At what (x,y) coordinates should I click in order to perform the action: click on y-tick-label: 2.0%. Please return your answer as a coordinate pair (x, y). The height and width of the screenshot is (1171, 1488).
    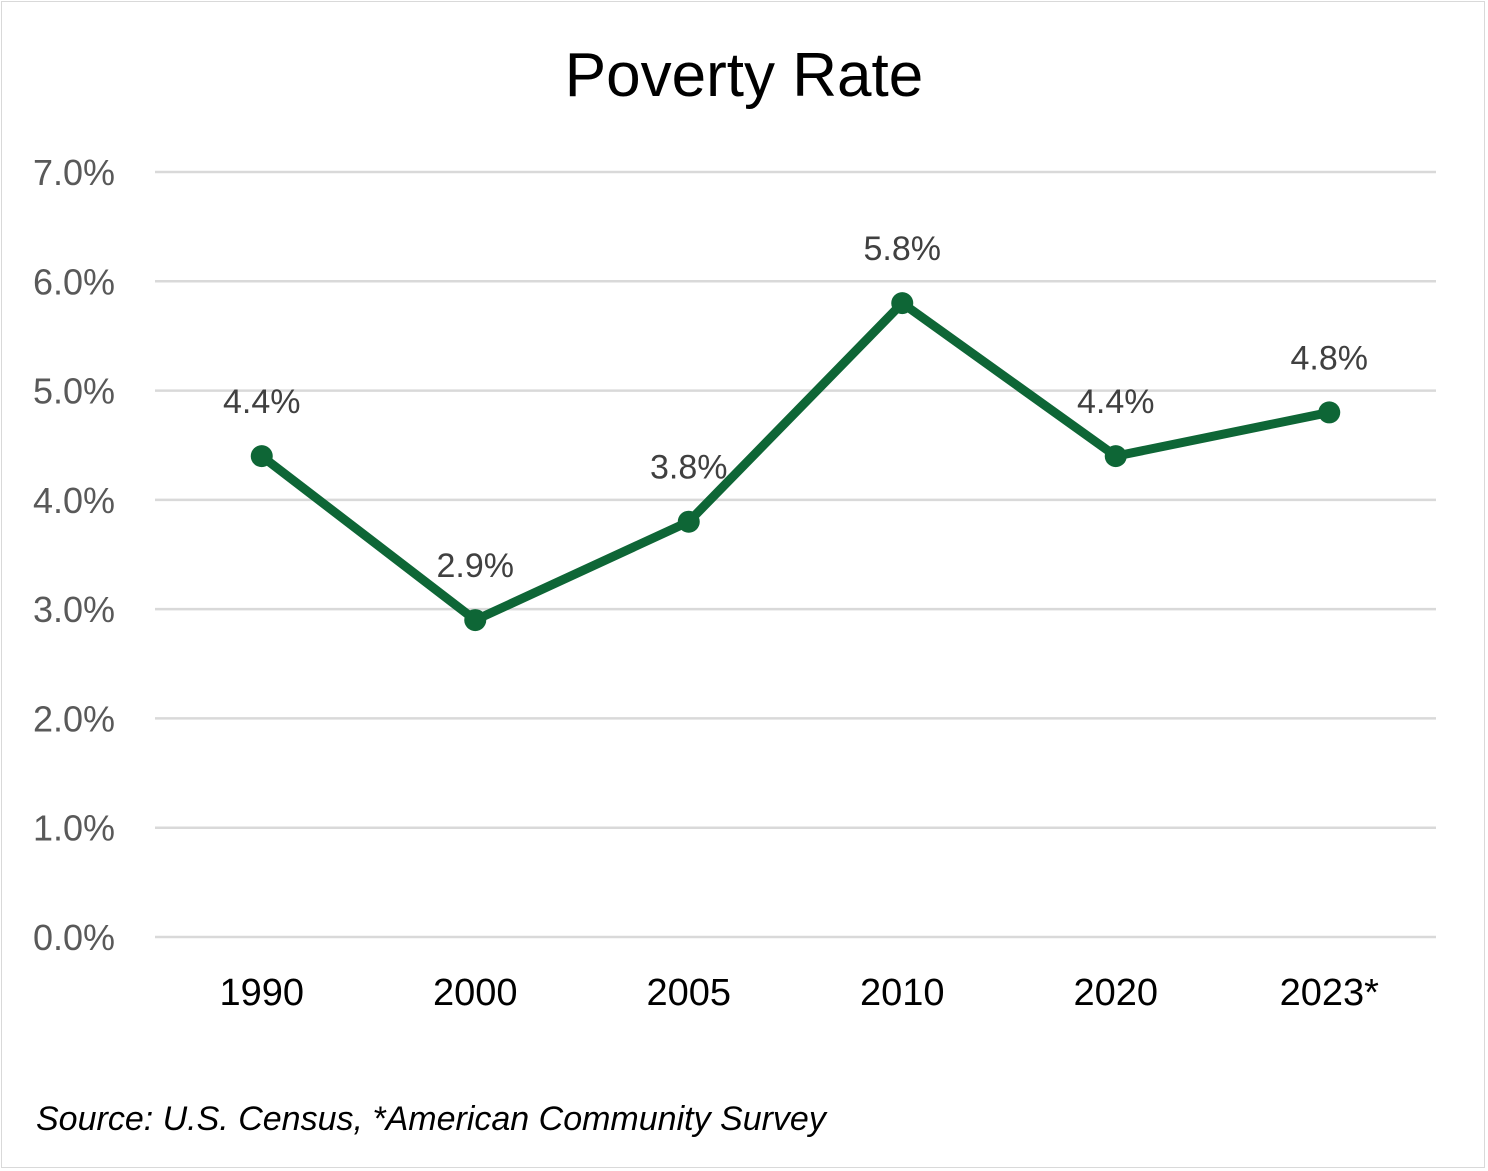
    Looking at the image, I should click on (74, 718).